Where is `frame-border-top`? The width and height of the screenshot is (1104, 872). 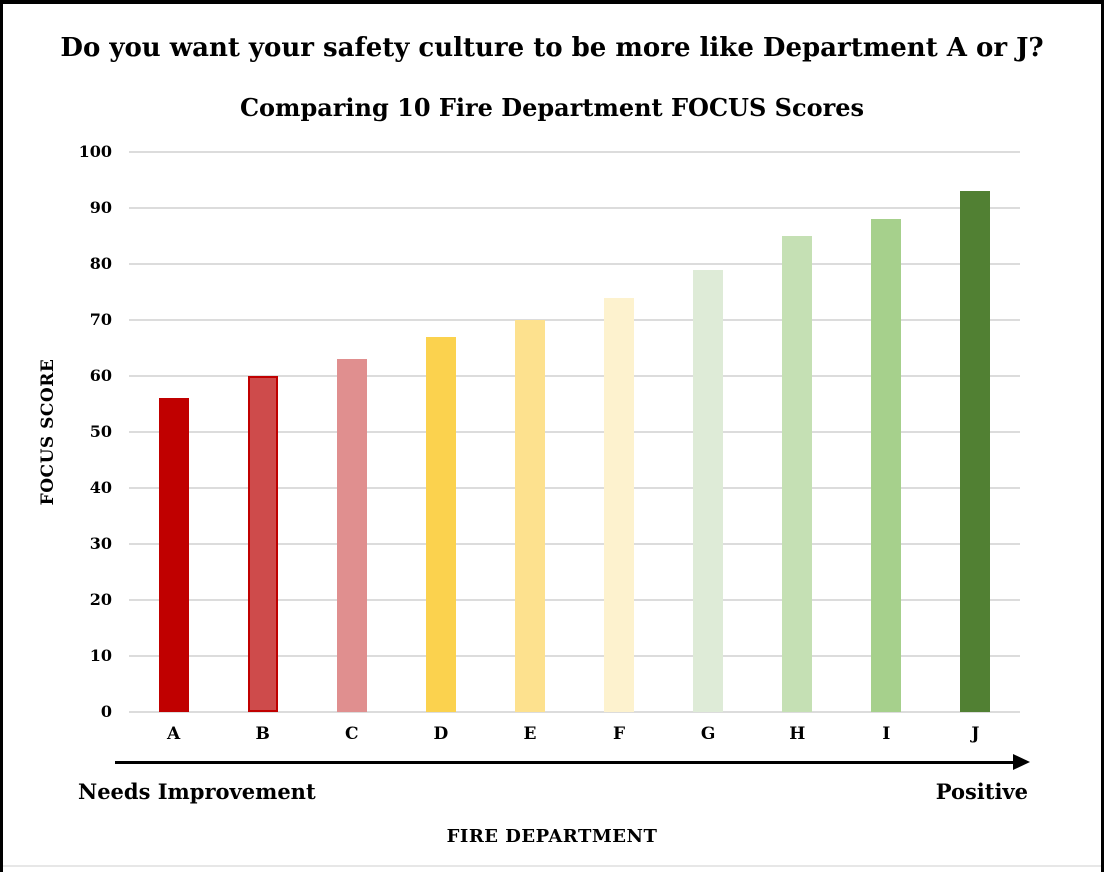 frame-border-top is located at coordinates (552, 2).